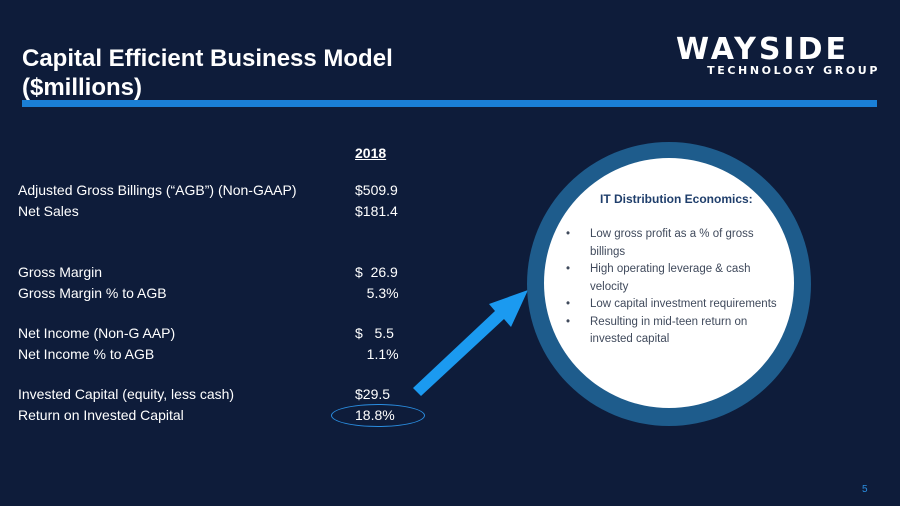 This screenshot has width=900, height=506. I want to click on row-label: Net Income (Non-G AAP), so click(97, 333).